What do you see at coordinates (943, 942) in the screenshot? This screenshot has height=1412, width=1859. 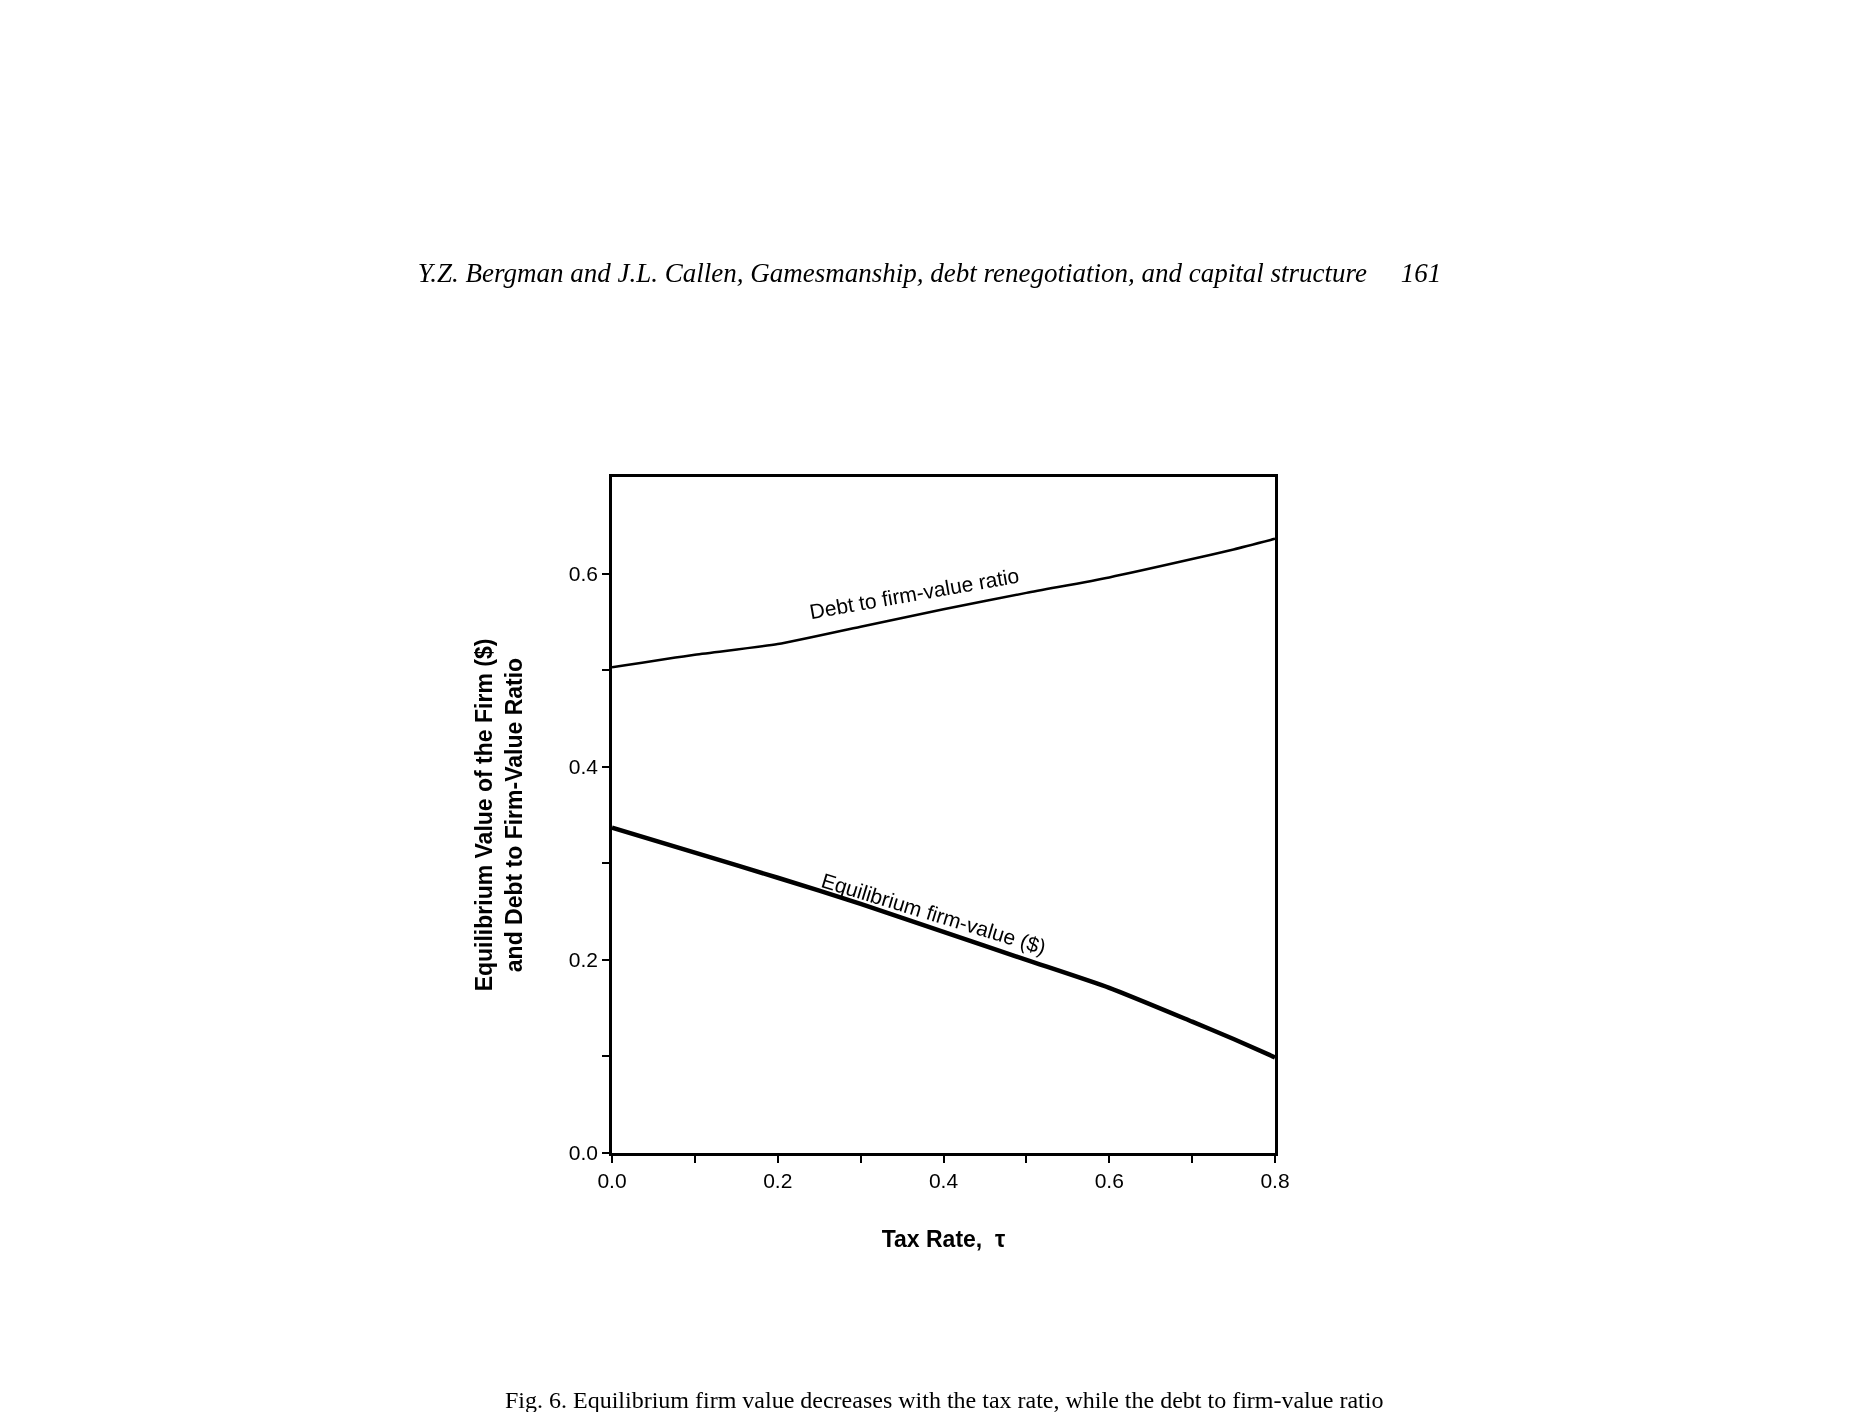 I see `line-series` at bounding box center [943, 942].